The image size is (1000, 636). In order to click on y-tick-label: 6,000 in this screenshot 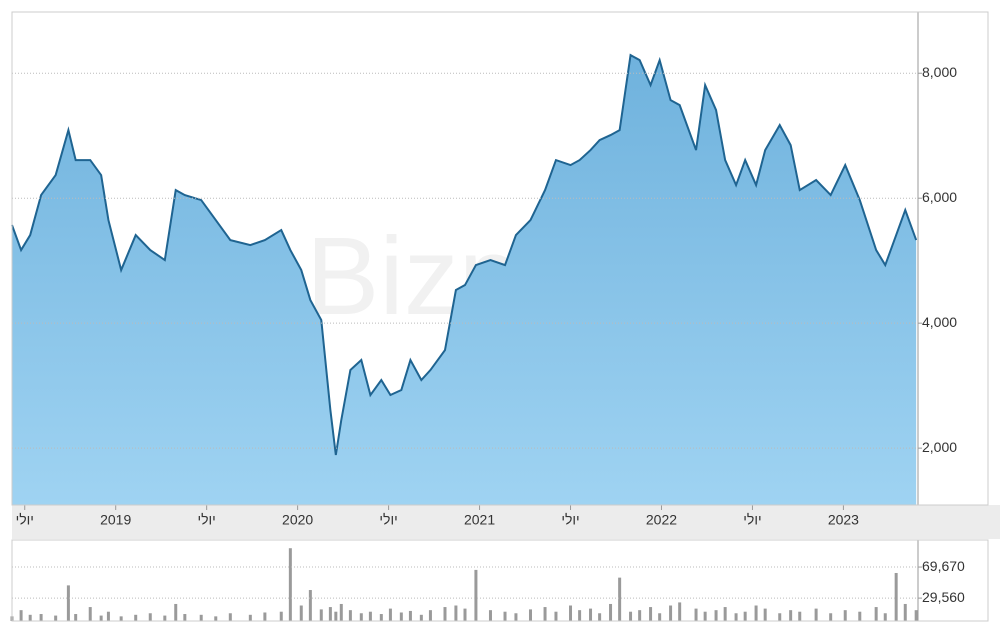, I will do `click(939, 197)`.